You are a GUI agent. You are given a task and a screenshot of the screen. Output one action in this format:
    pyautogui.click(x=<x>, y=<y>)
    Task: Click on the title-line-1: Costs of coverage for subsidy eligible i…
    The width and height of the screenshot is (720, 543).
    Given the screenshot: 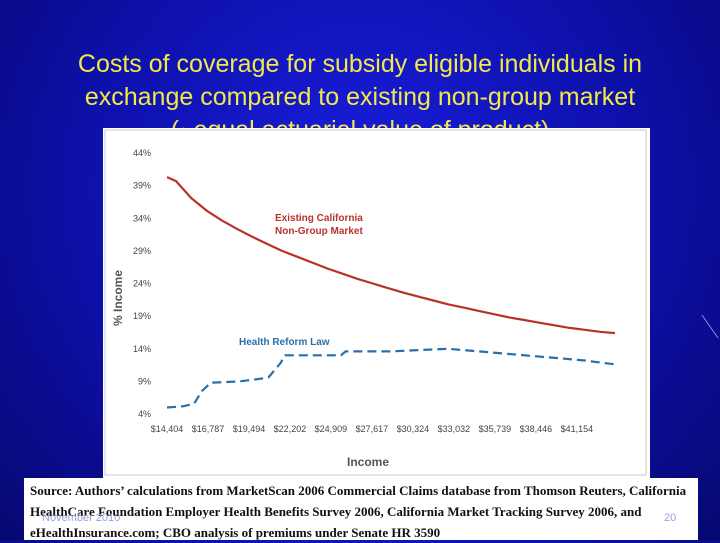 What is the action you would take?
    pyautogui.click(x=360, y=64)
    